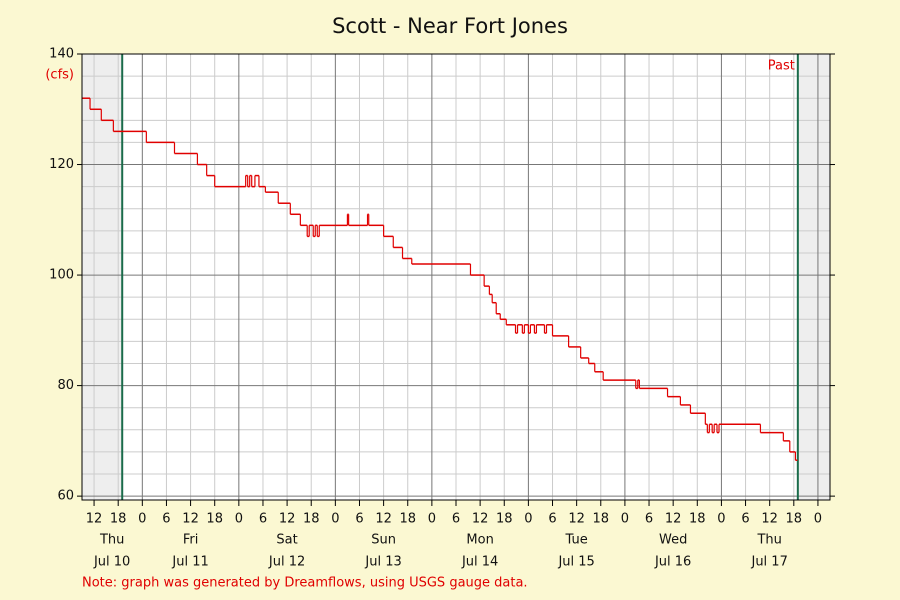  Describe the element at coordinates (65, 385) in the screenshot. I see `y-tick-label: 80` at that location.